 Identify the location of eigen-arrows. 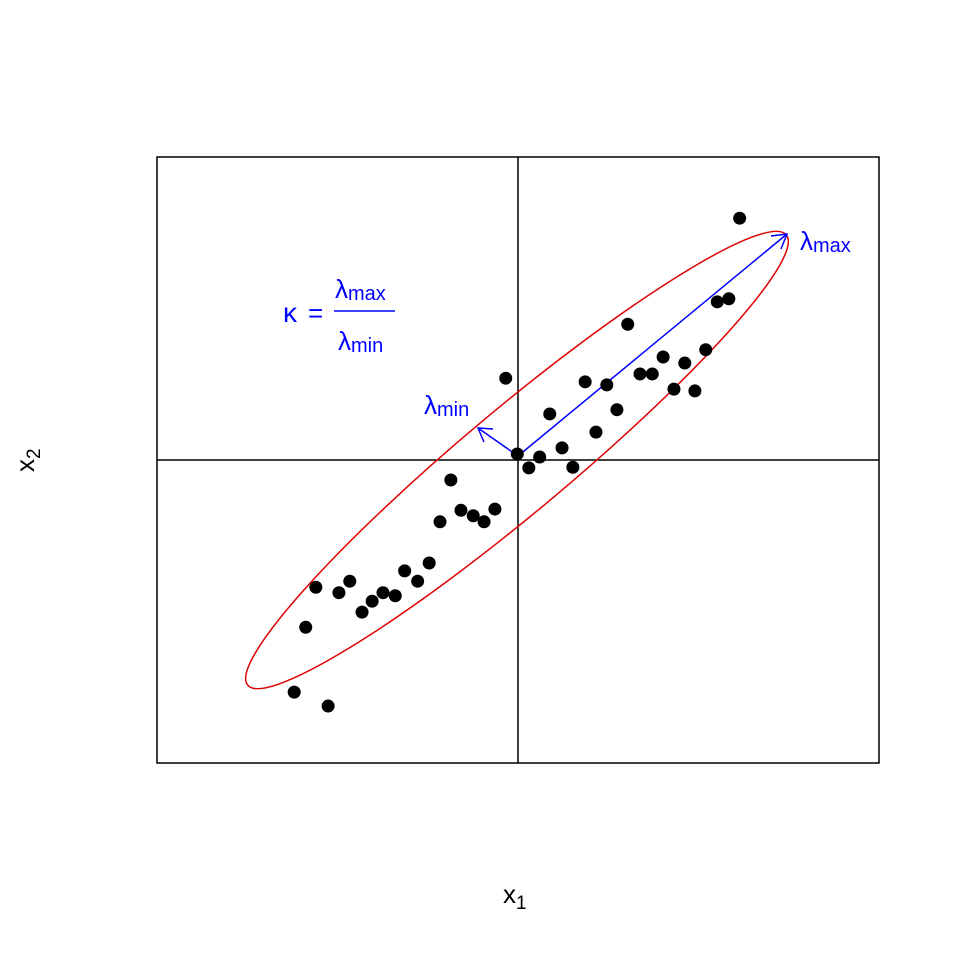
(632, 345).